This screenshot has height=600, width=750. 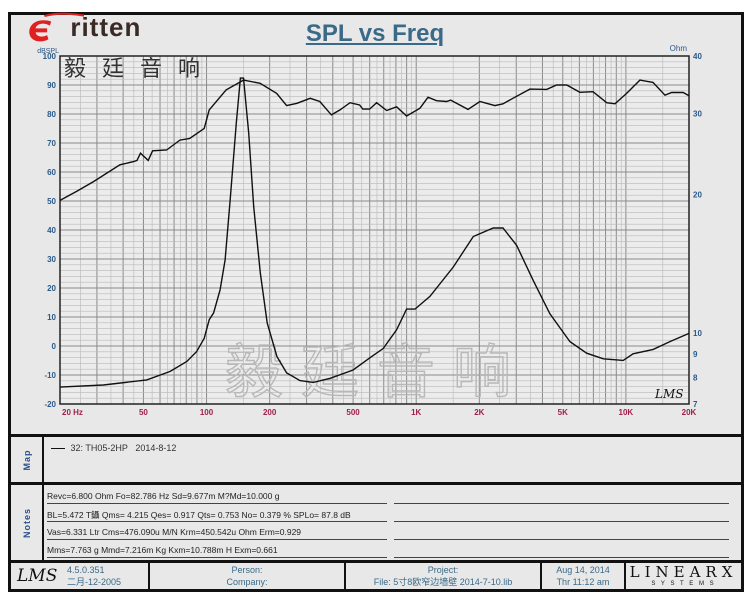 I want to click on y-tick-label: 10, so click(x=51, y=317).